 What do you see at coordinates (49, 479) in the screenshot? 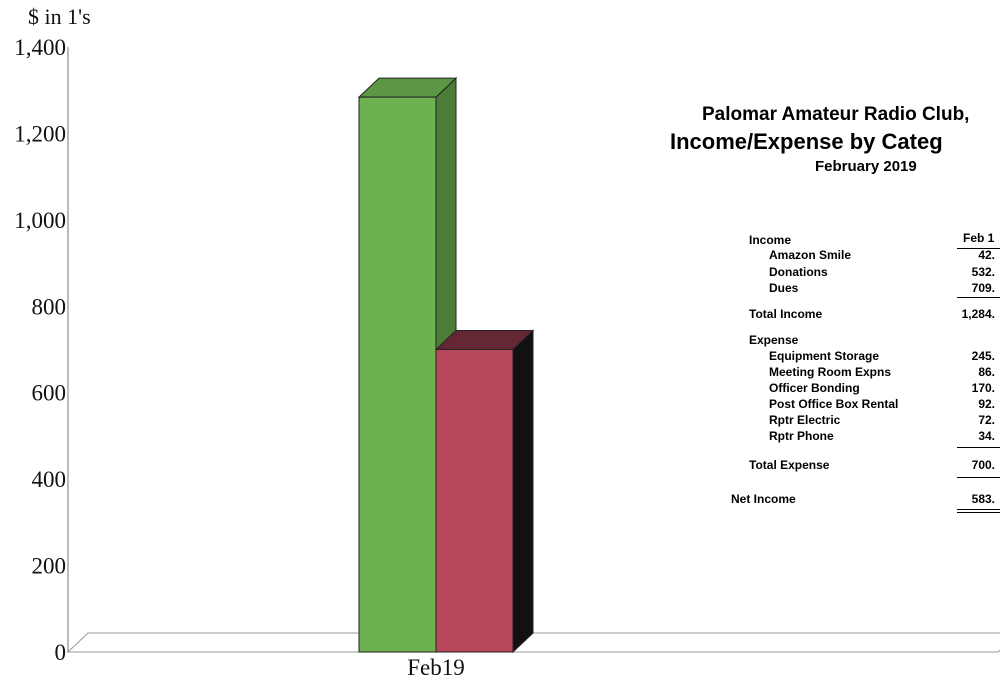
I see `y-tick-label: 400` at bounding box center [49, 479].